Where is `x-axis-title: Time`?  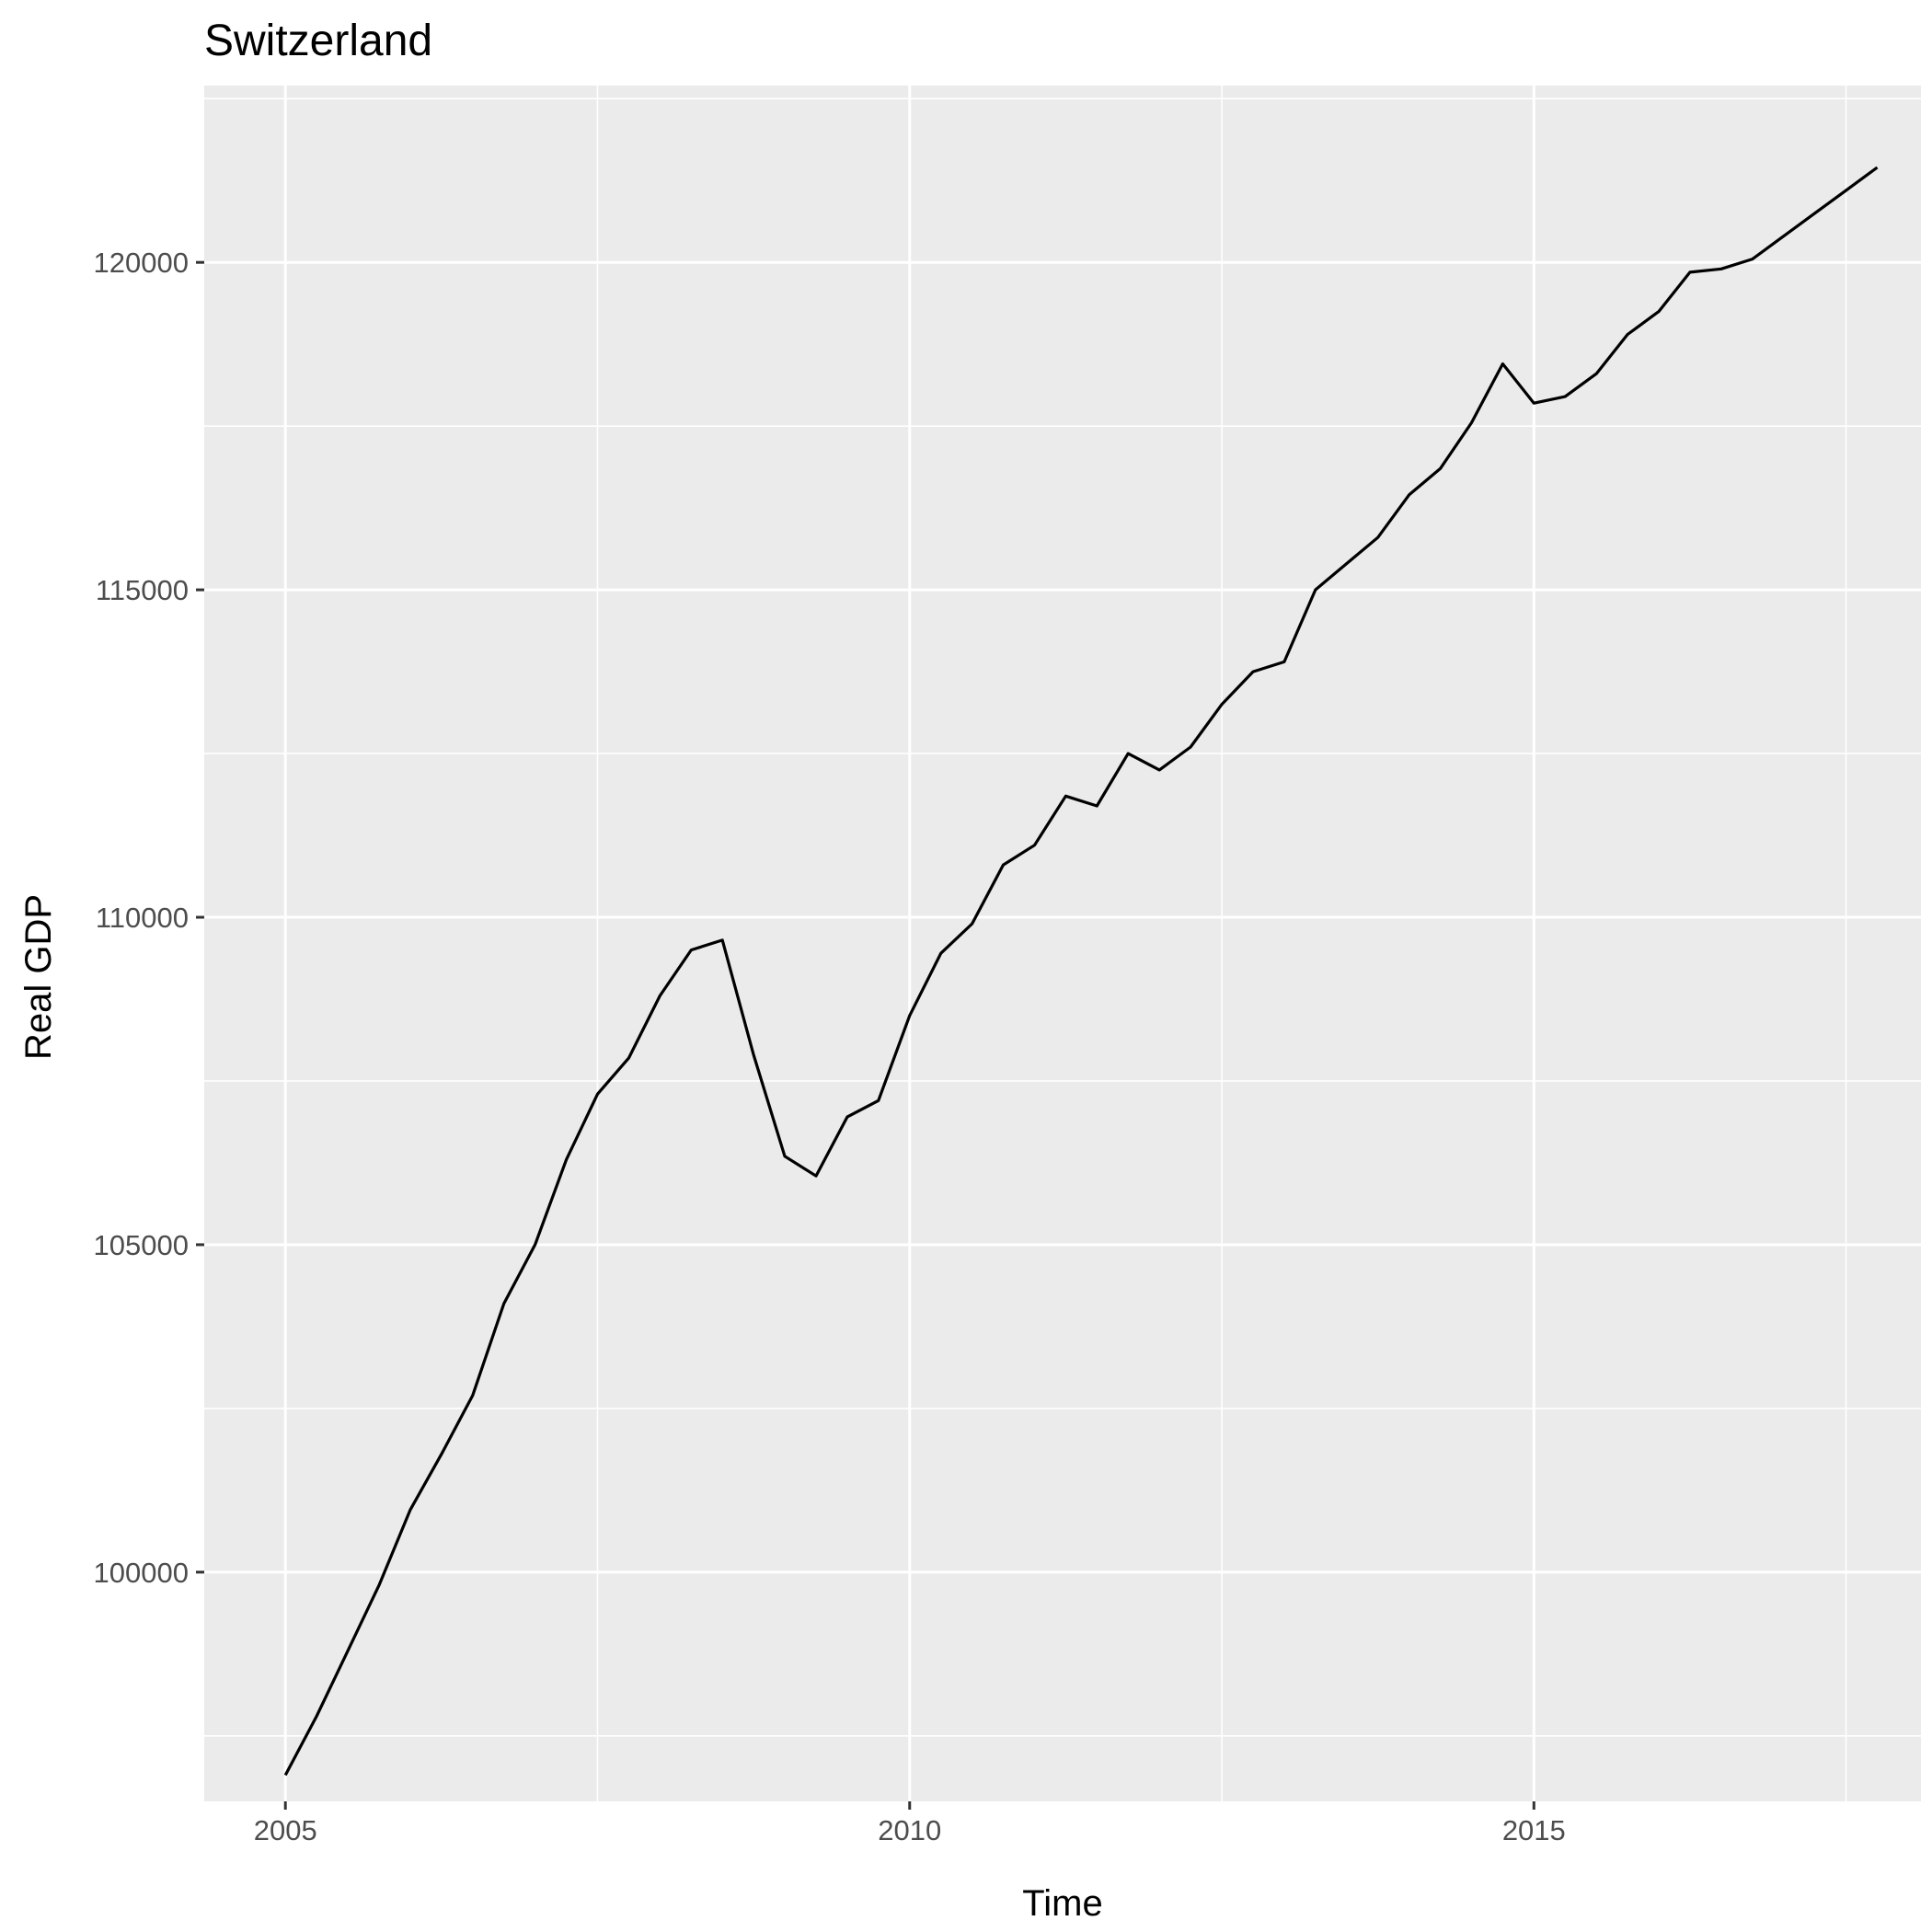 x-axis-title: Time is located at coordinates (1062, 1903).